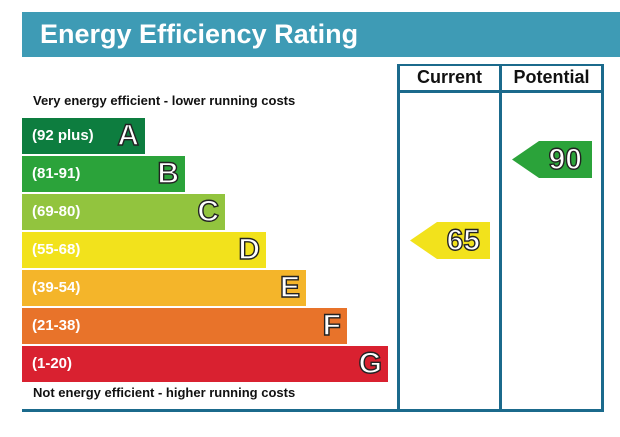  What do you see at coordinates (103, 174) in the screenshot?
I see `band-b: (81-91) B` at bounding box center [103, 174].